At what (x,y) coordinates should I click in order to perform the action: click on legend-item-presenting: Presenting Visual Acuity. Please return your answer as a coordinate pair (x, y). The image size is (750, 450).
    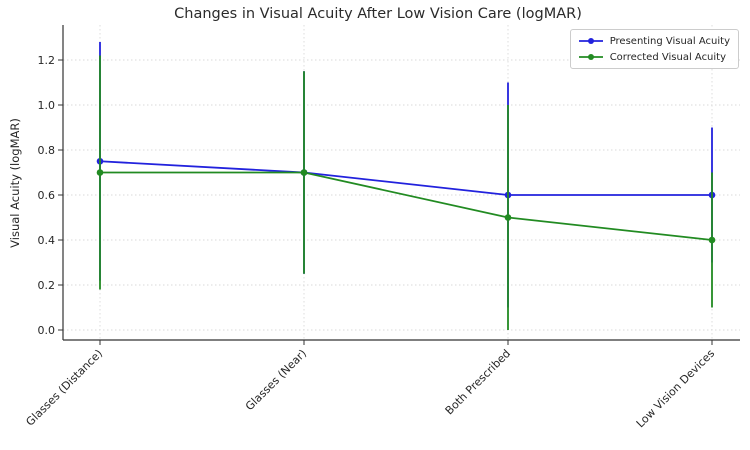
    Looking at the image, I should click on (654, 41).